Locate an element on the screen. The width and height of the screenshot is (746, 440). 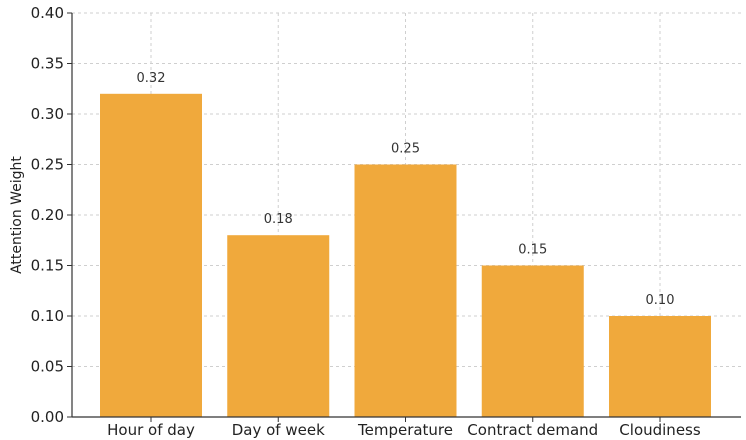
x-tick-label: Day of week is located at coordinates (278, 430).